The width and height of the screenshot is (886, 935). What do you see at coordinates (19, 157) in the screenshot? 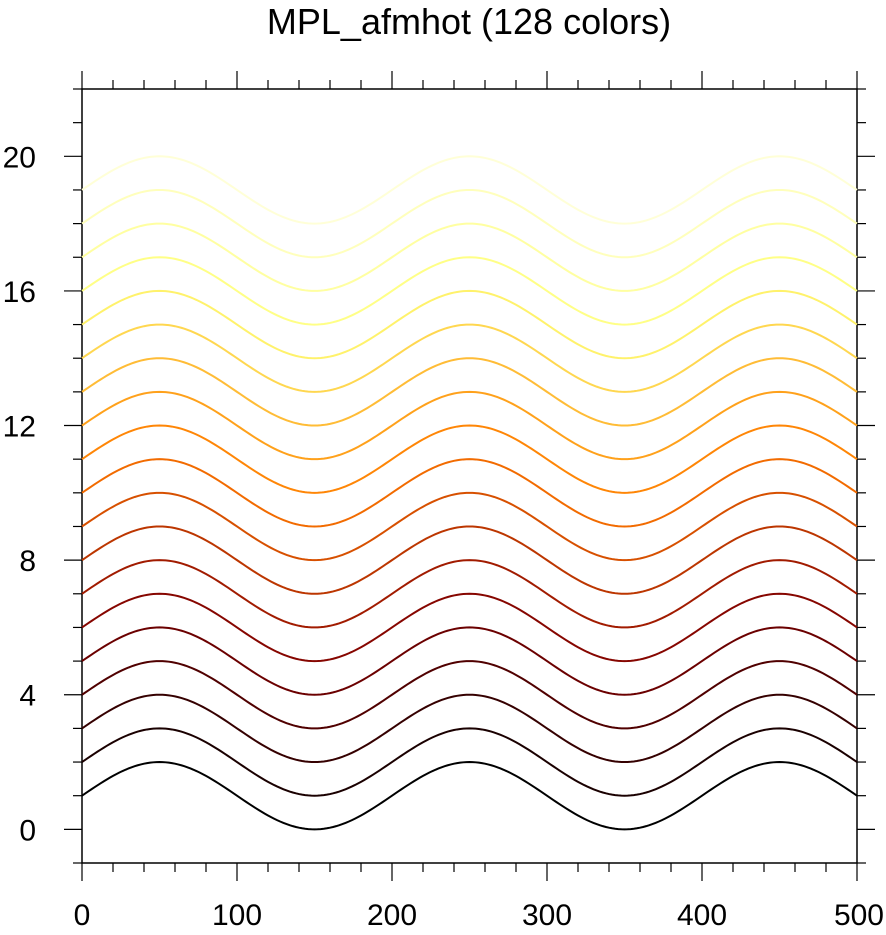
I see `y-tick-label: 20` at bounding box center [19, 157].